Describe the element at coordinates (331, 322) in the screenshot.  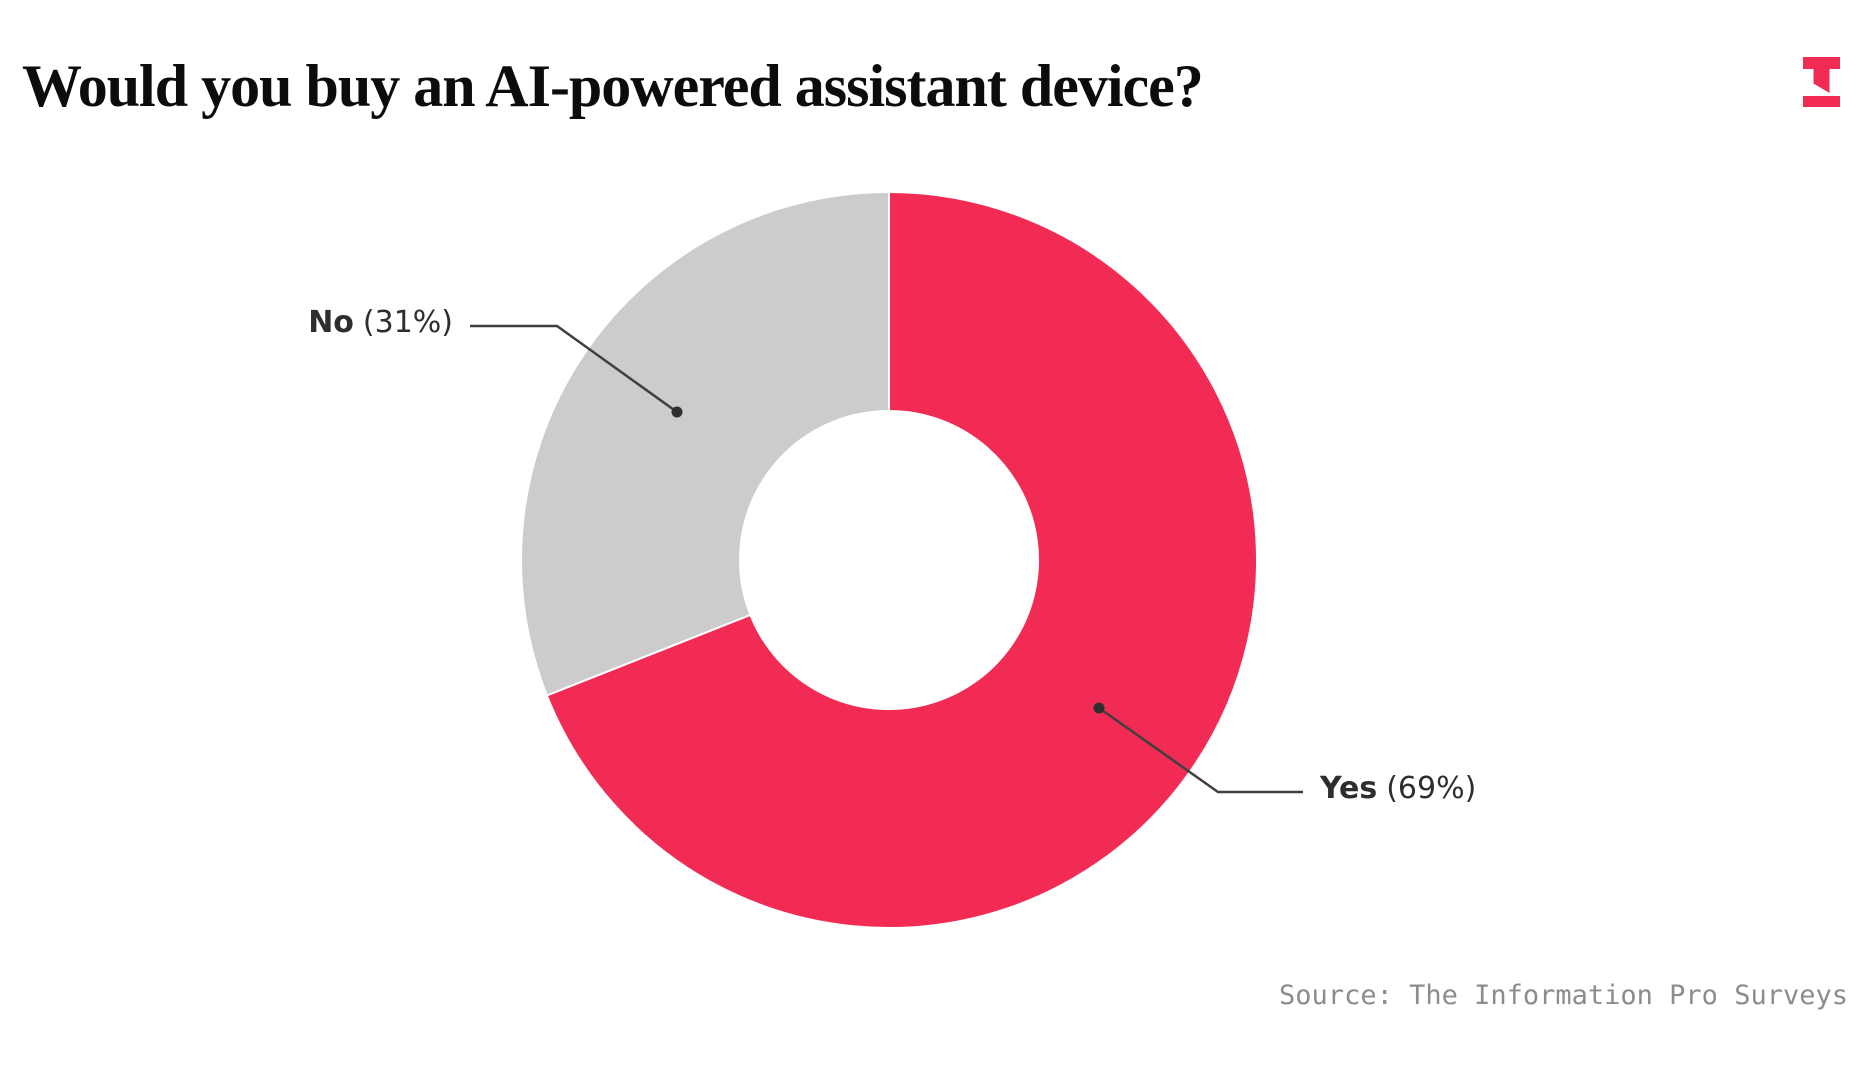
I see `slice-label-no-name: No` at that location.